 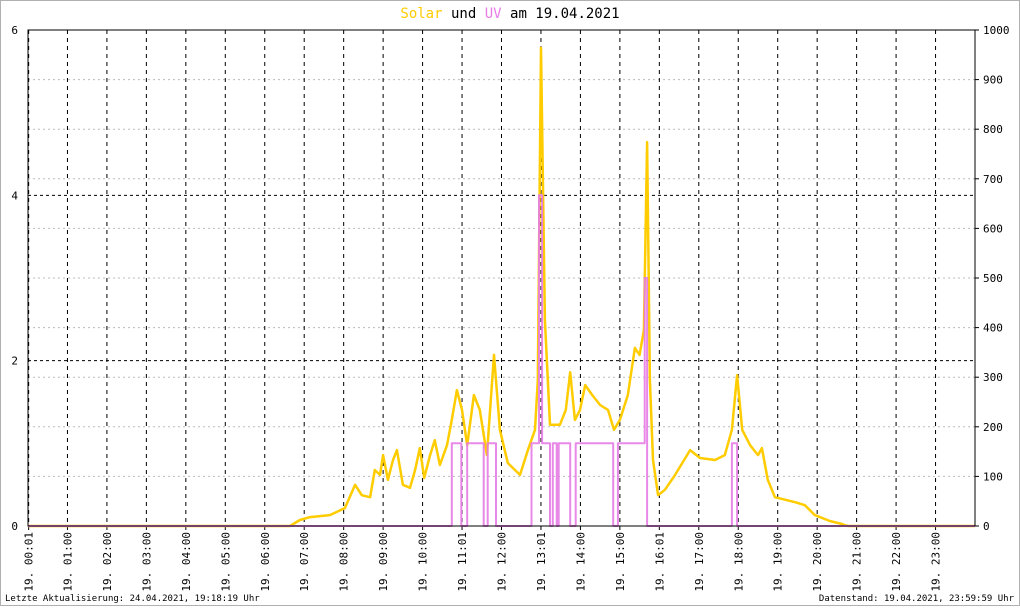 What do you see at coordinates (659, 562) in the screenshot?
I see `x-tick-label: 19. 16:01` at bounding box center [659, 562].